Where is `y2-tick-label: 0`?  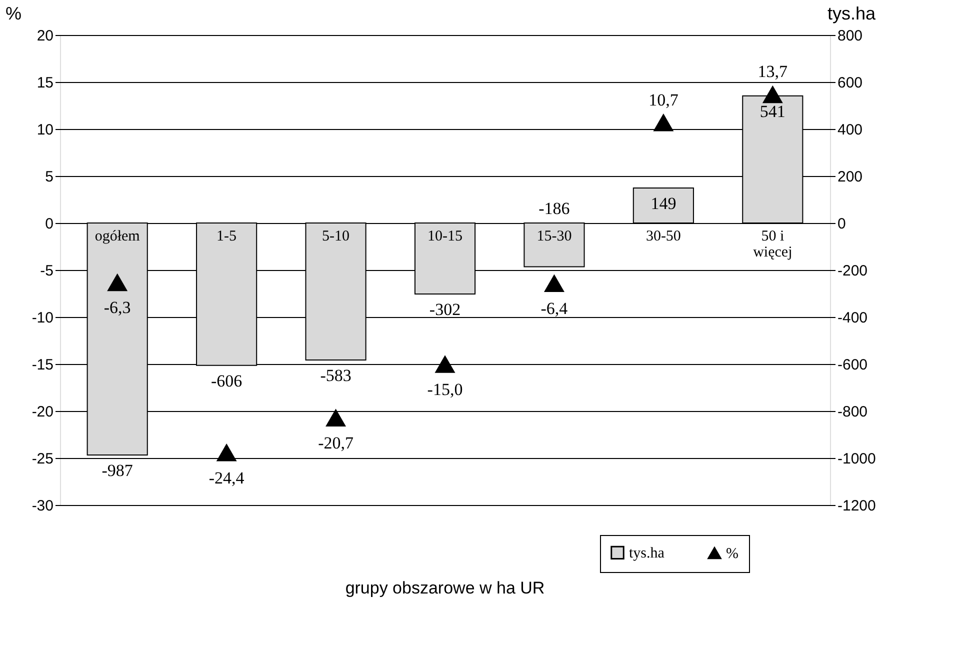
y2-tick-label: 0 is located at coordinates (842, 224).